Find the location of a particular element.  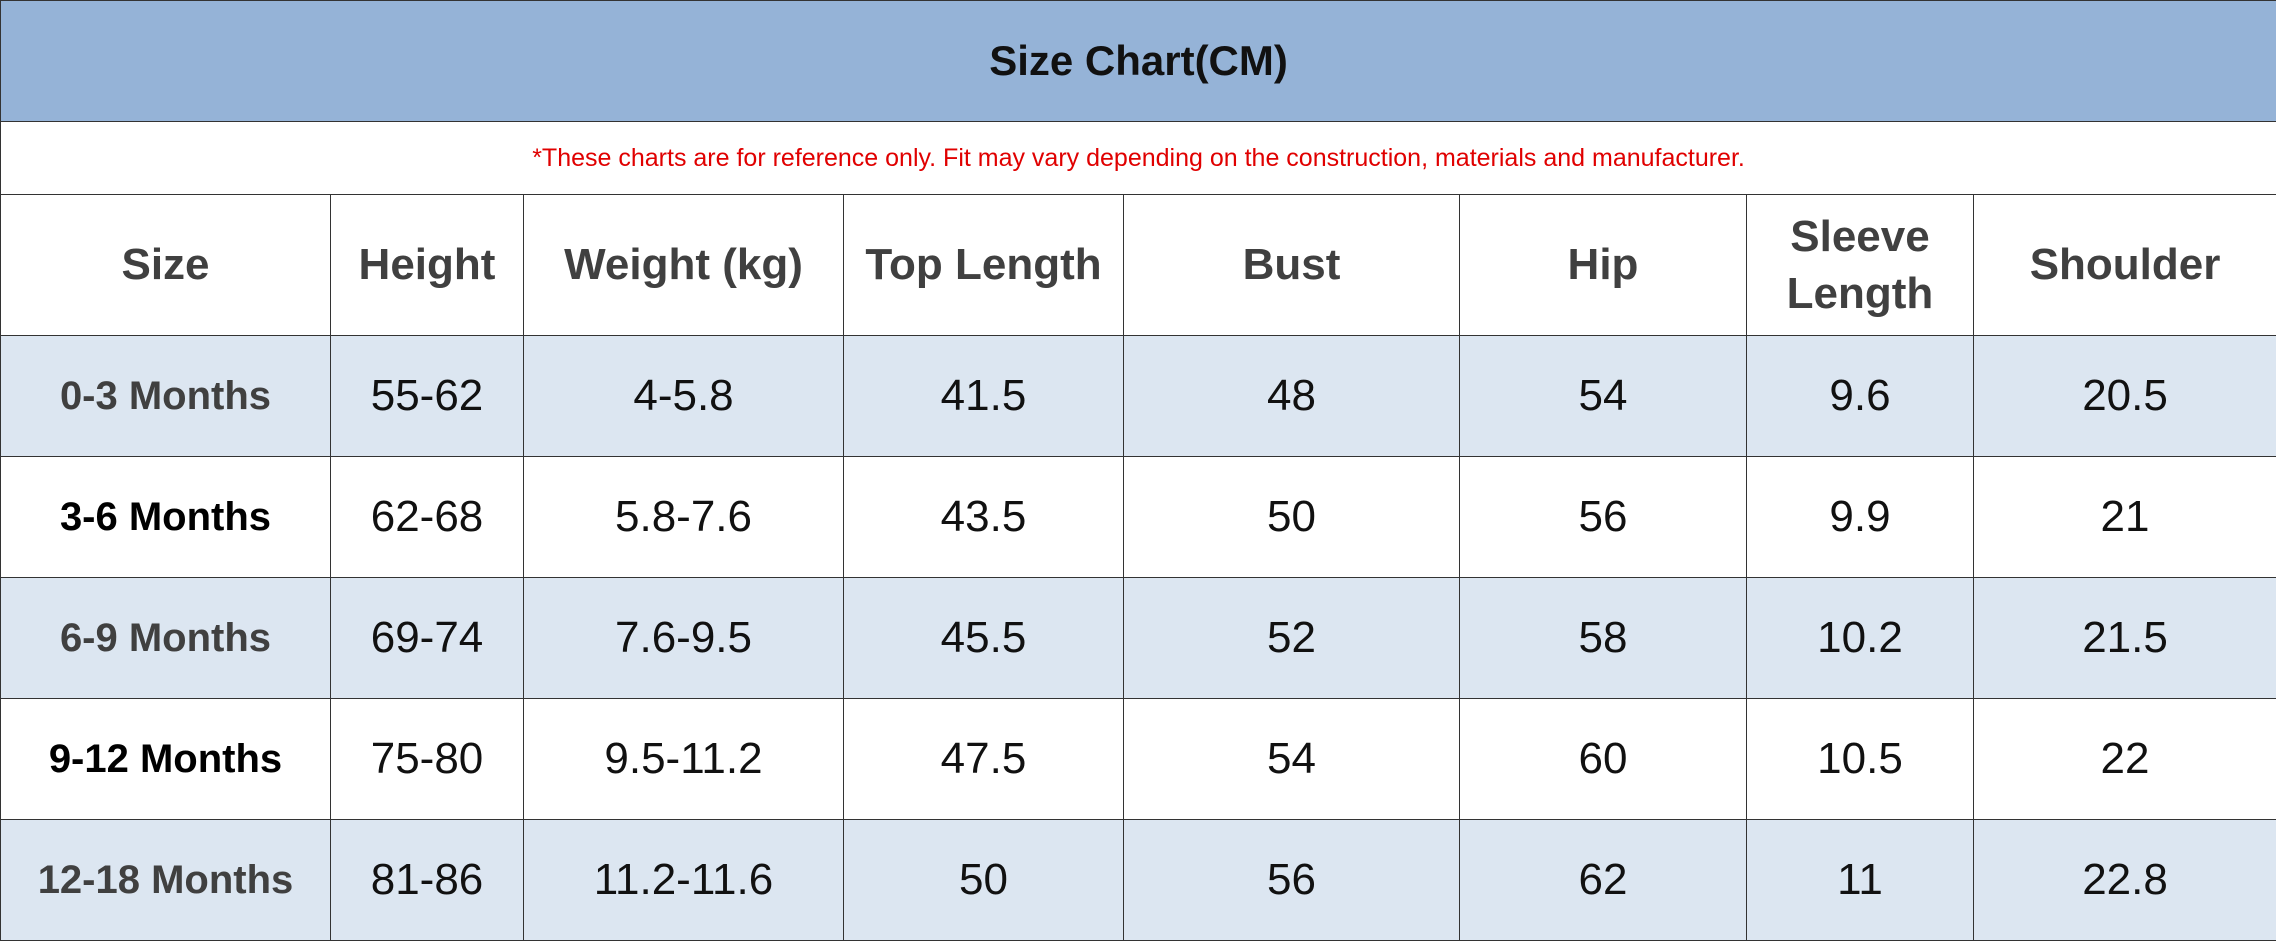

value-cell: 21 is located at coordinates (2124, 517).